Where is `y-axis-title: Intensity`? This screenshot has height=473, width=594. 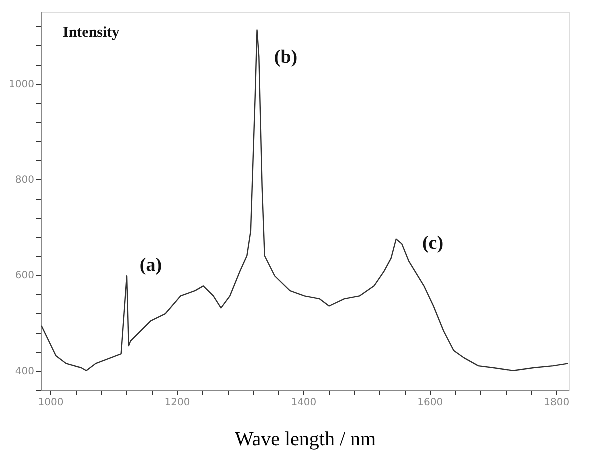
y-axis-title: Intensity is located at coordinates (91, 33).